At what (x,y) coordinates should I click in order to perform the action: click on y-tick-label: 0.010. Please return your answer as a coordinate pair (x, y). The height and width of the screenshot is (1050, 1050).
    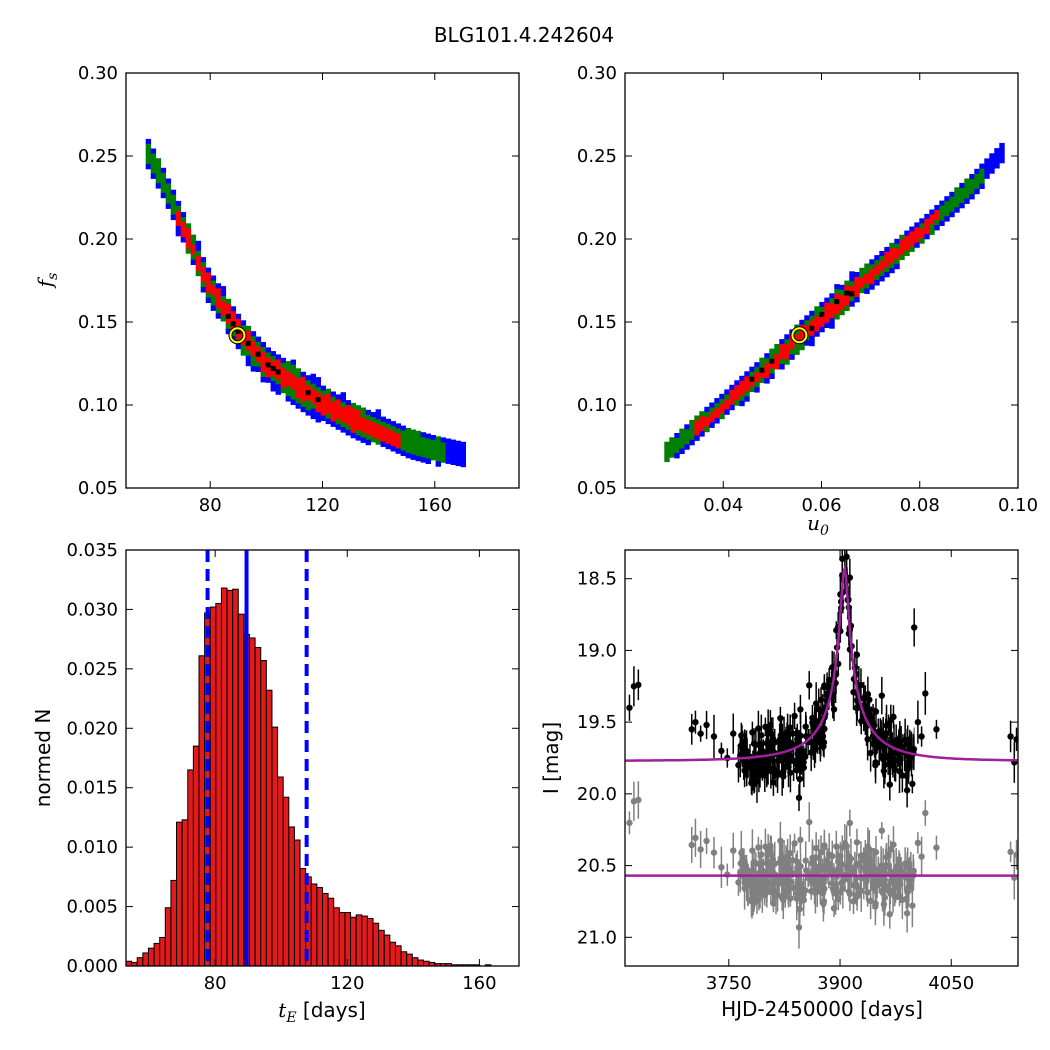
    Looking at the image, I should click on (92, 847).